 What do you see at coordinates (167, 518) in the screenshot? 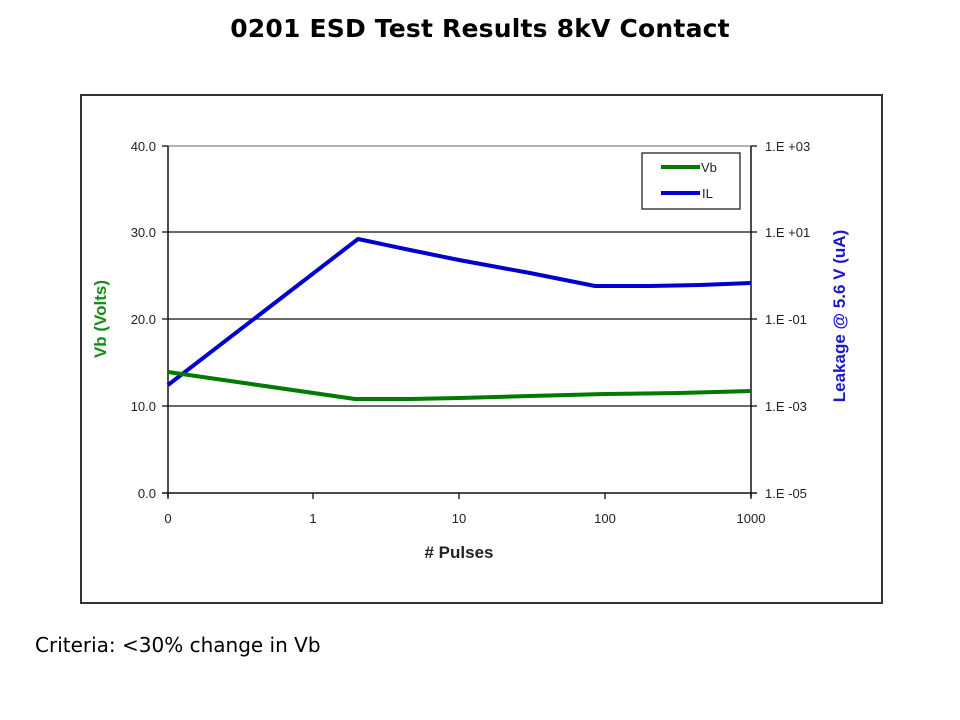
I see `x-tick-label: 0` at bounding box center [167, 518].